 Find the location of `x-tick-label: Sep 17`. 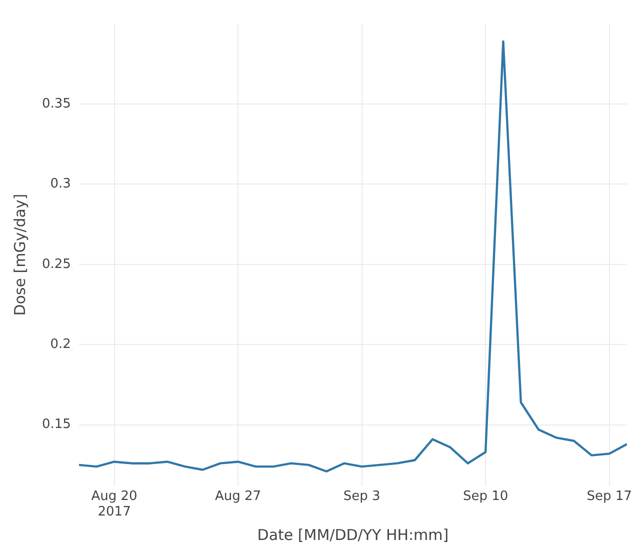

x-tick-label: Sep 17 is located at coordinates (609, 496).